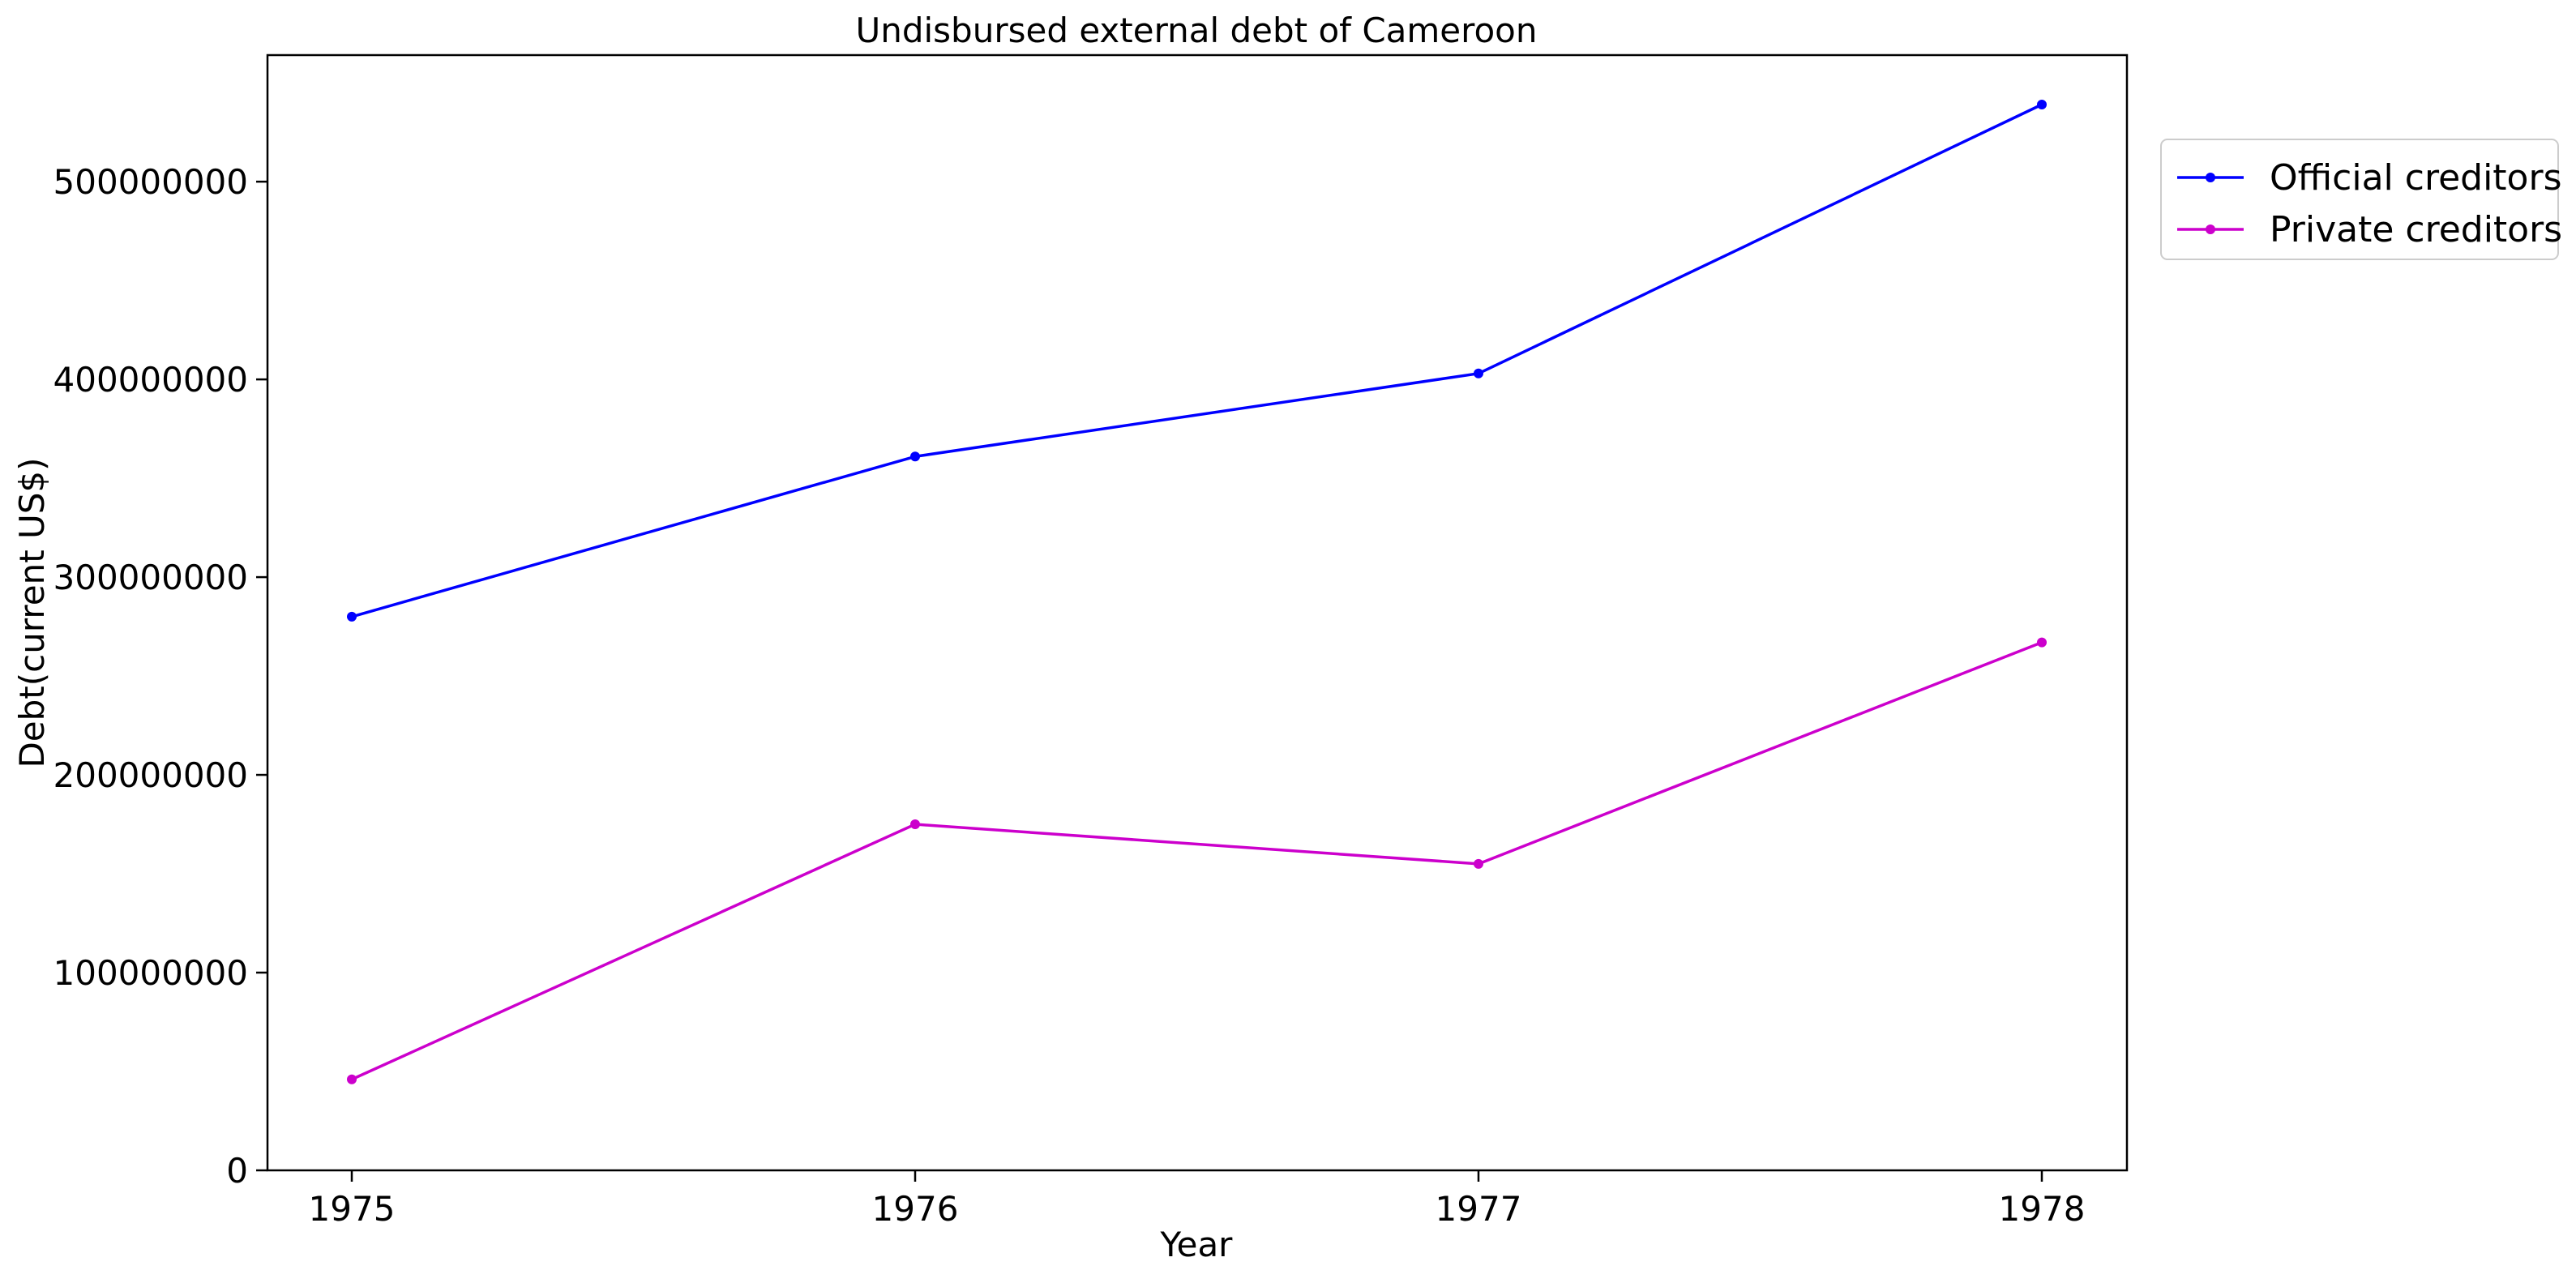  I want to click on x-tick-label: 1976, so click(915, 1209).